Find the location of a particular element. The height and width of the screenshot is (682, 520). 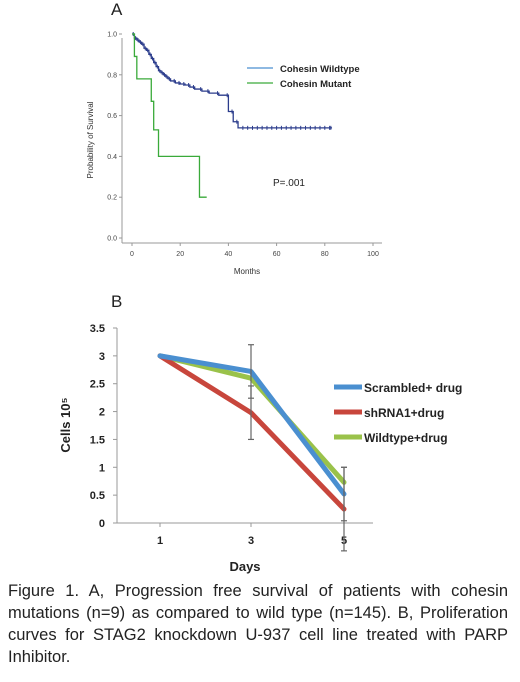

panel-a-x-tick-label: 40 is located at coordinates (229, 254).